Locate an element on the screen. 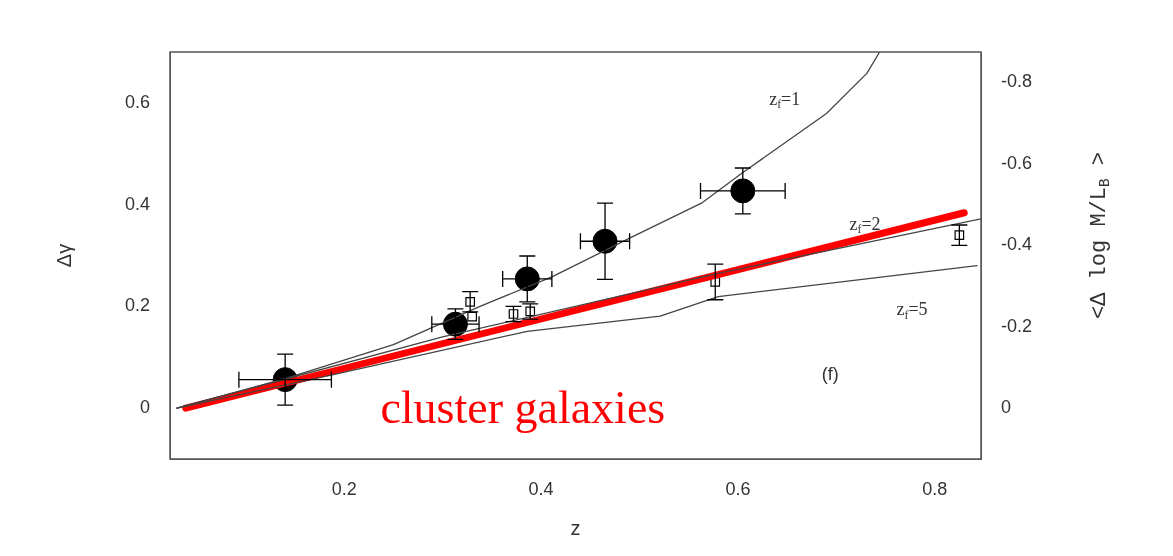  y2-tick-label: -0.6 is located at coordinates (1017, 162).